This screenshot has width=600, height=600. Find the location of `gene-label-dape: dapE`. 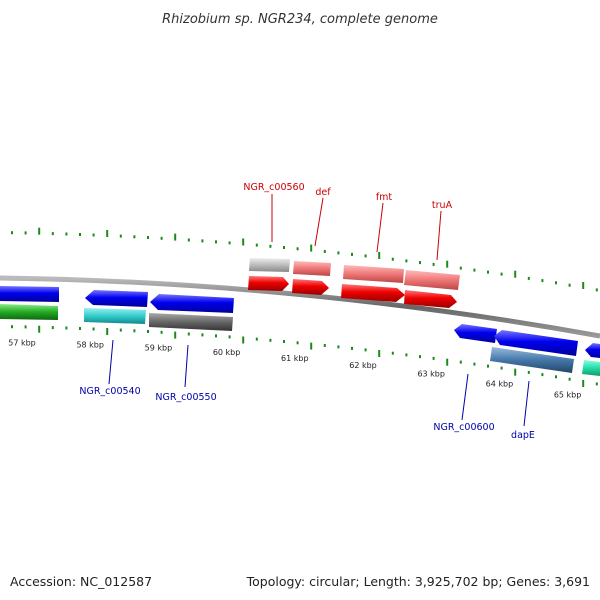

gene-label-dape: dapE is located at coordinates (523, 435).